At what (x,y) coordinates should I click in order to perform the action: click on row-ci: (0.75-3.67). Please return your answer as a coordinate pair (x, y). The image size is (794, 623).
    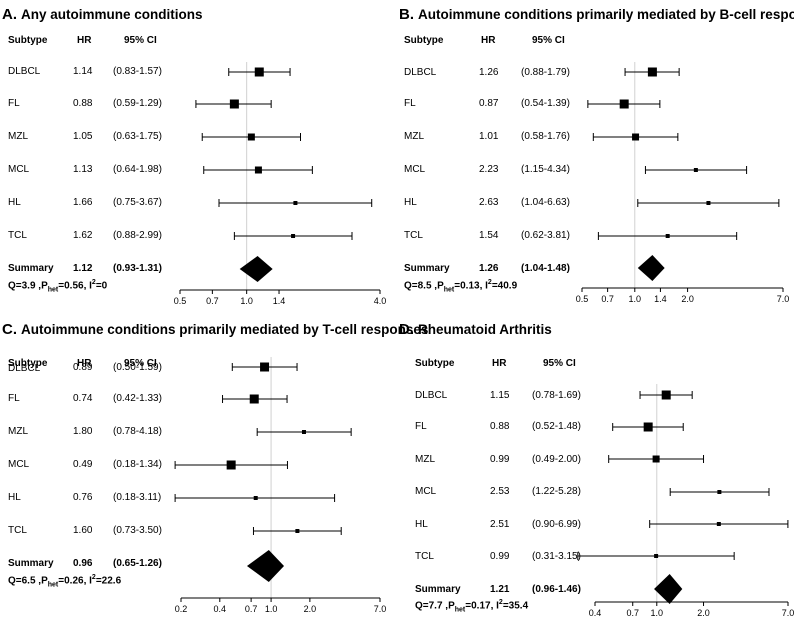
    Looking at the image, I should click on (137, 202).